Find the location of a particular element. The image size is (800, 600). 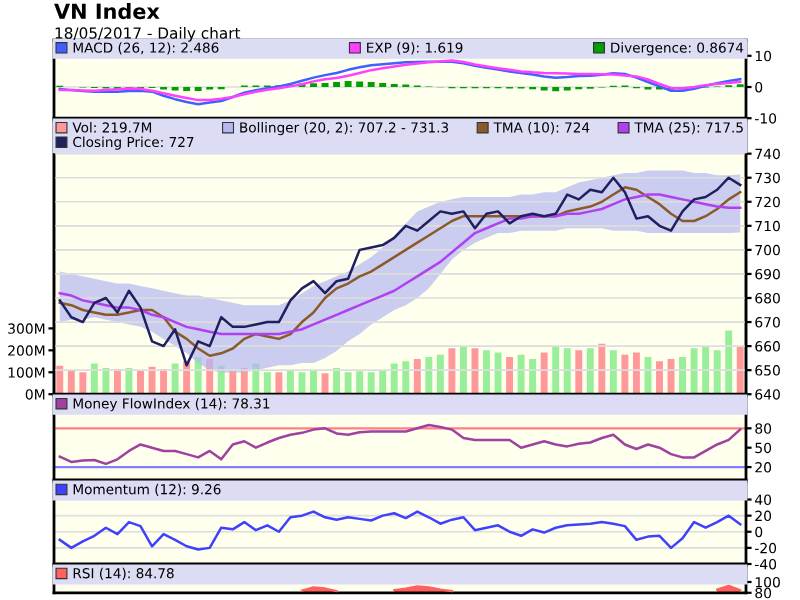

chart-title: VN Index is located at coordinates (107, 11).